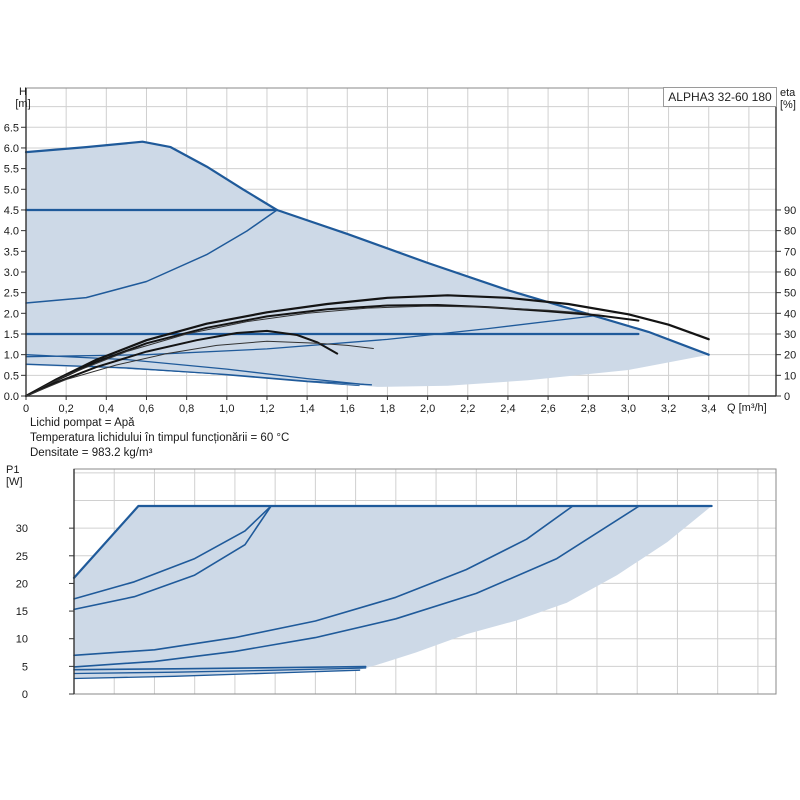 Image resolution: width=800 pixels, height=800 pixels. Describe the element at coordinates (11, 294) in the screenshot. I see `y-tick-label: 2.5` at that location.